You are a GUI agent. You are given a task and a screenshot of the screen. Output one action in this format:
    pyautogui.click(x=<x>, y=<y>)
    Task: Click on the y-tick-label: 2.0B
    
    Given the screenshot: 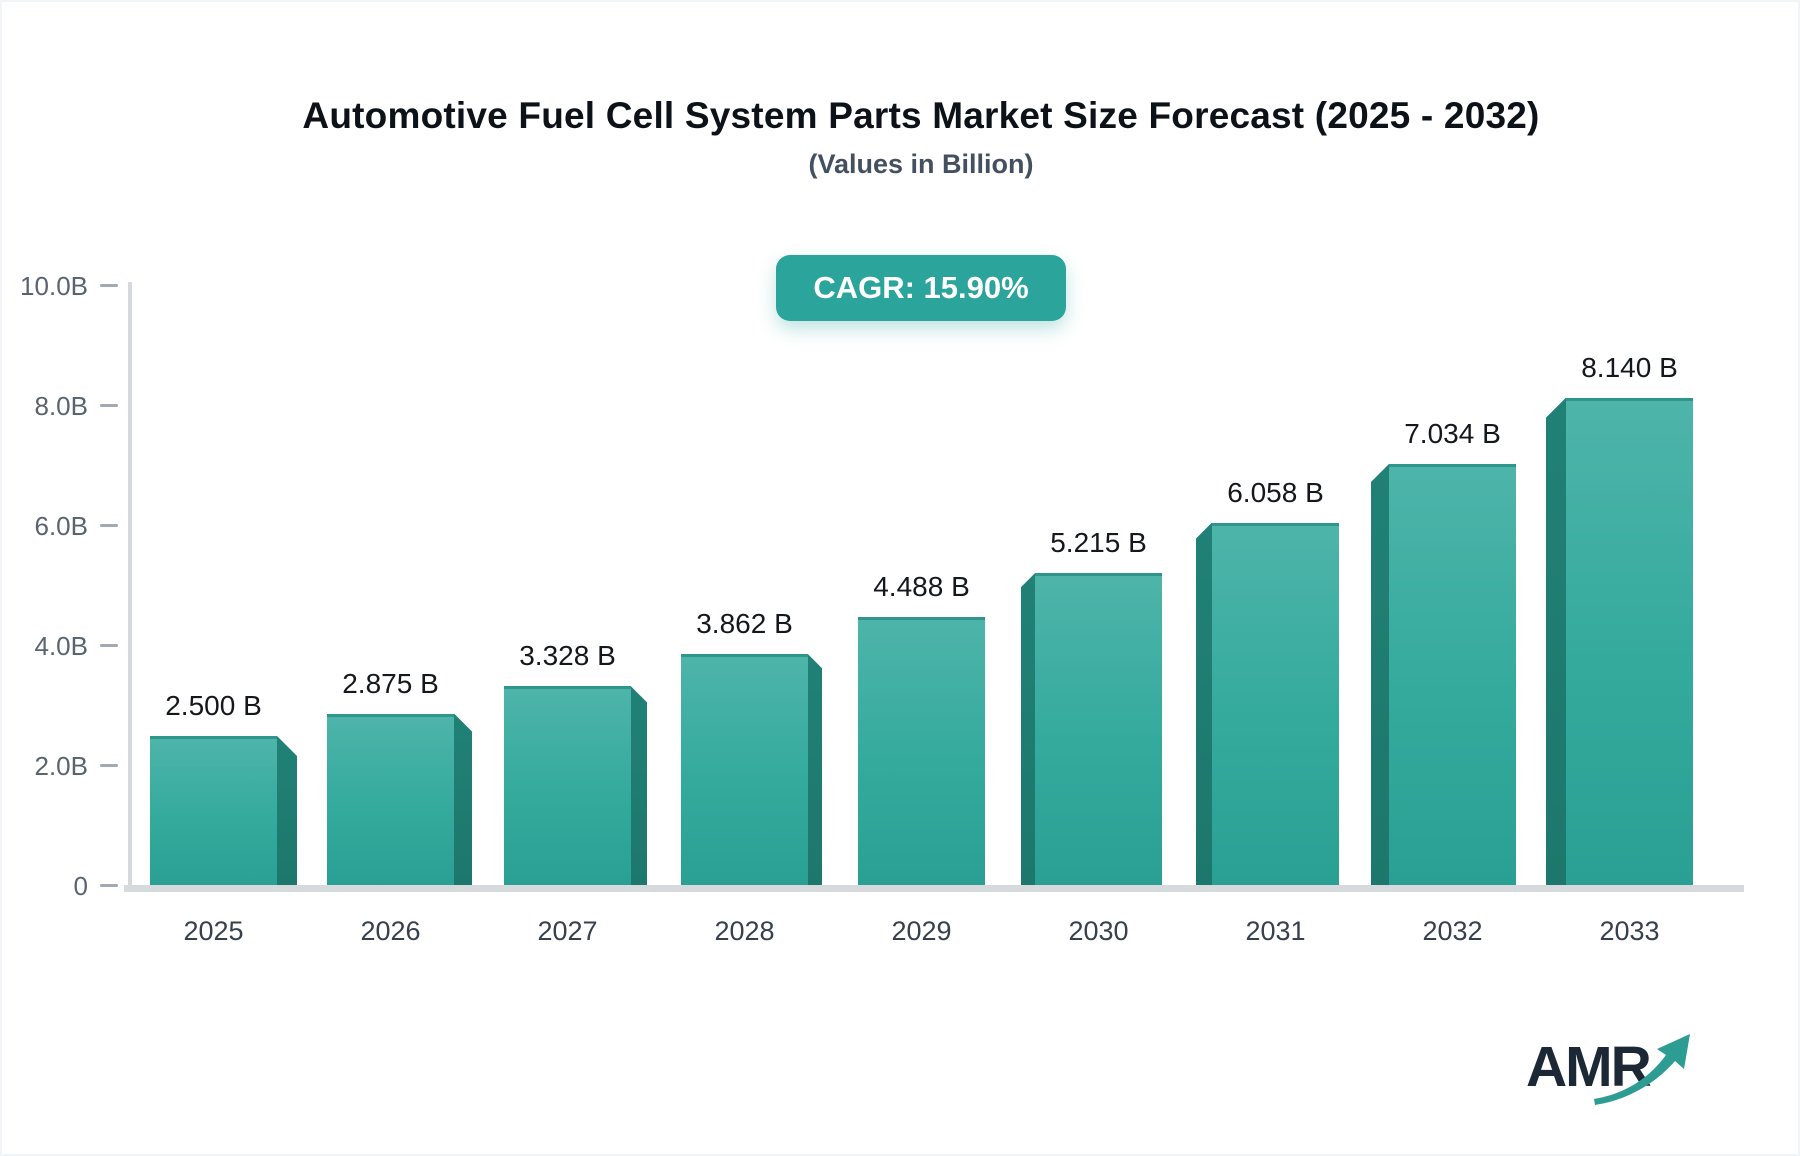 What is the action you would take?
    pyautogui.click(x=61, y=766)
    